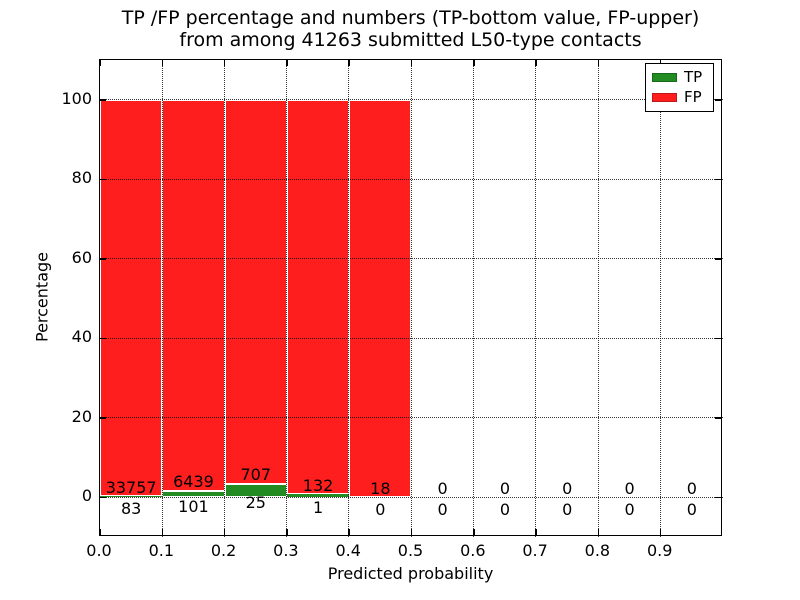 This screenshot has width=800, height=600. What do you see at coordinates (664, 97) in the screenshot?
I see `fp-color-swatch` at bounding box center [664, 97].